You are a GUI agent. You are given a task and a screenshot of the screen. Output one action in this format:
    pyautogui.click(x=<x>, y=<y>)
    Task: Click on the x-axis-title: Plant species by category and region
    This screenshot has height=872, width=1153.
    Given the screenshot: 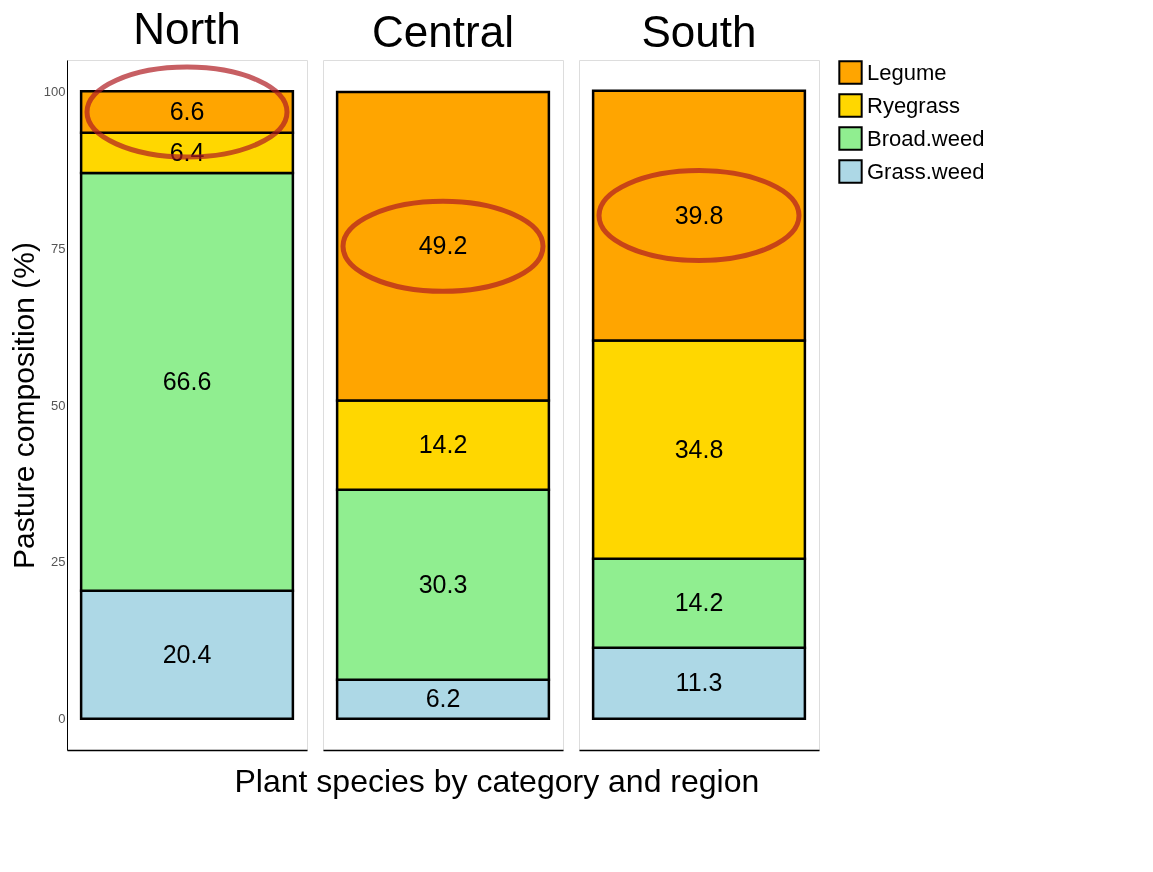 What is the action you would take?
    pyautogui.click(x=497, y=780)
    